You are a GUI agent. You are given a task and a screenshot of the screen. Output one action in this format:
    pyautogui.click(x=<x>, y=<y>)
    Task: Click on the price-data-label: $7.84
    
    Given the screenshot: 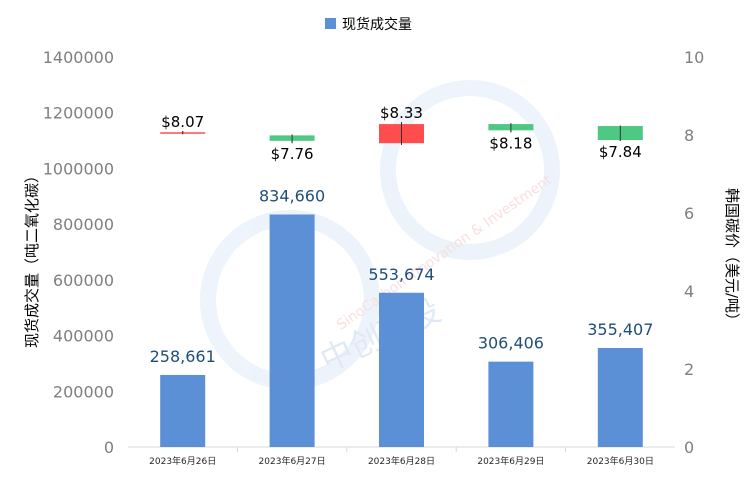 What is the action you would take?
    pyautogui.click(x=620, y=152)
    